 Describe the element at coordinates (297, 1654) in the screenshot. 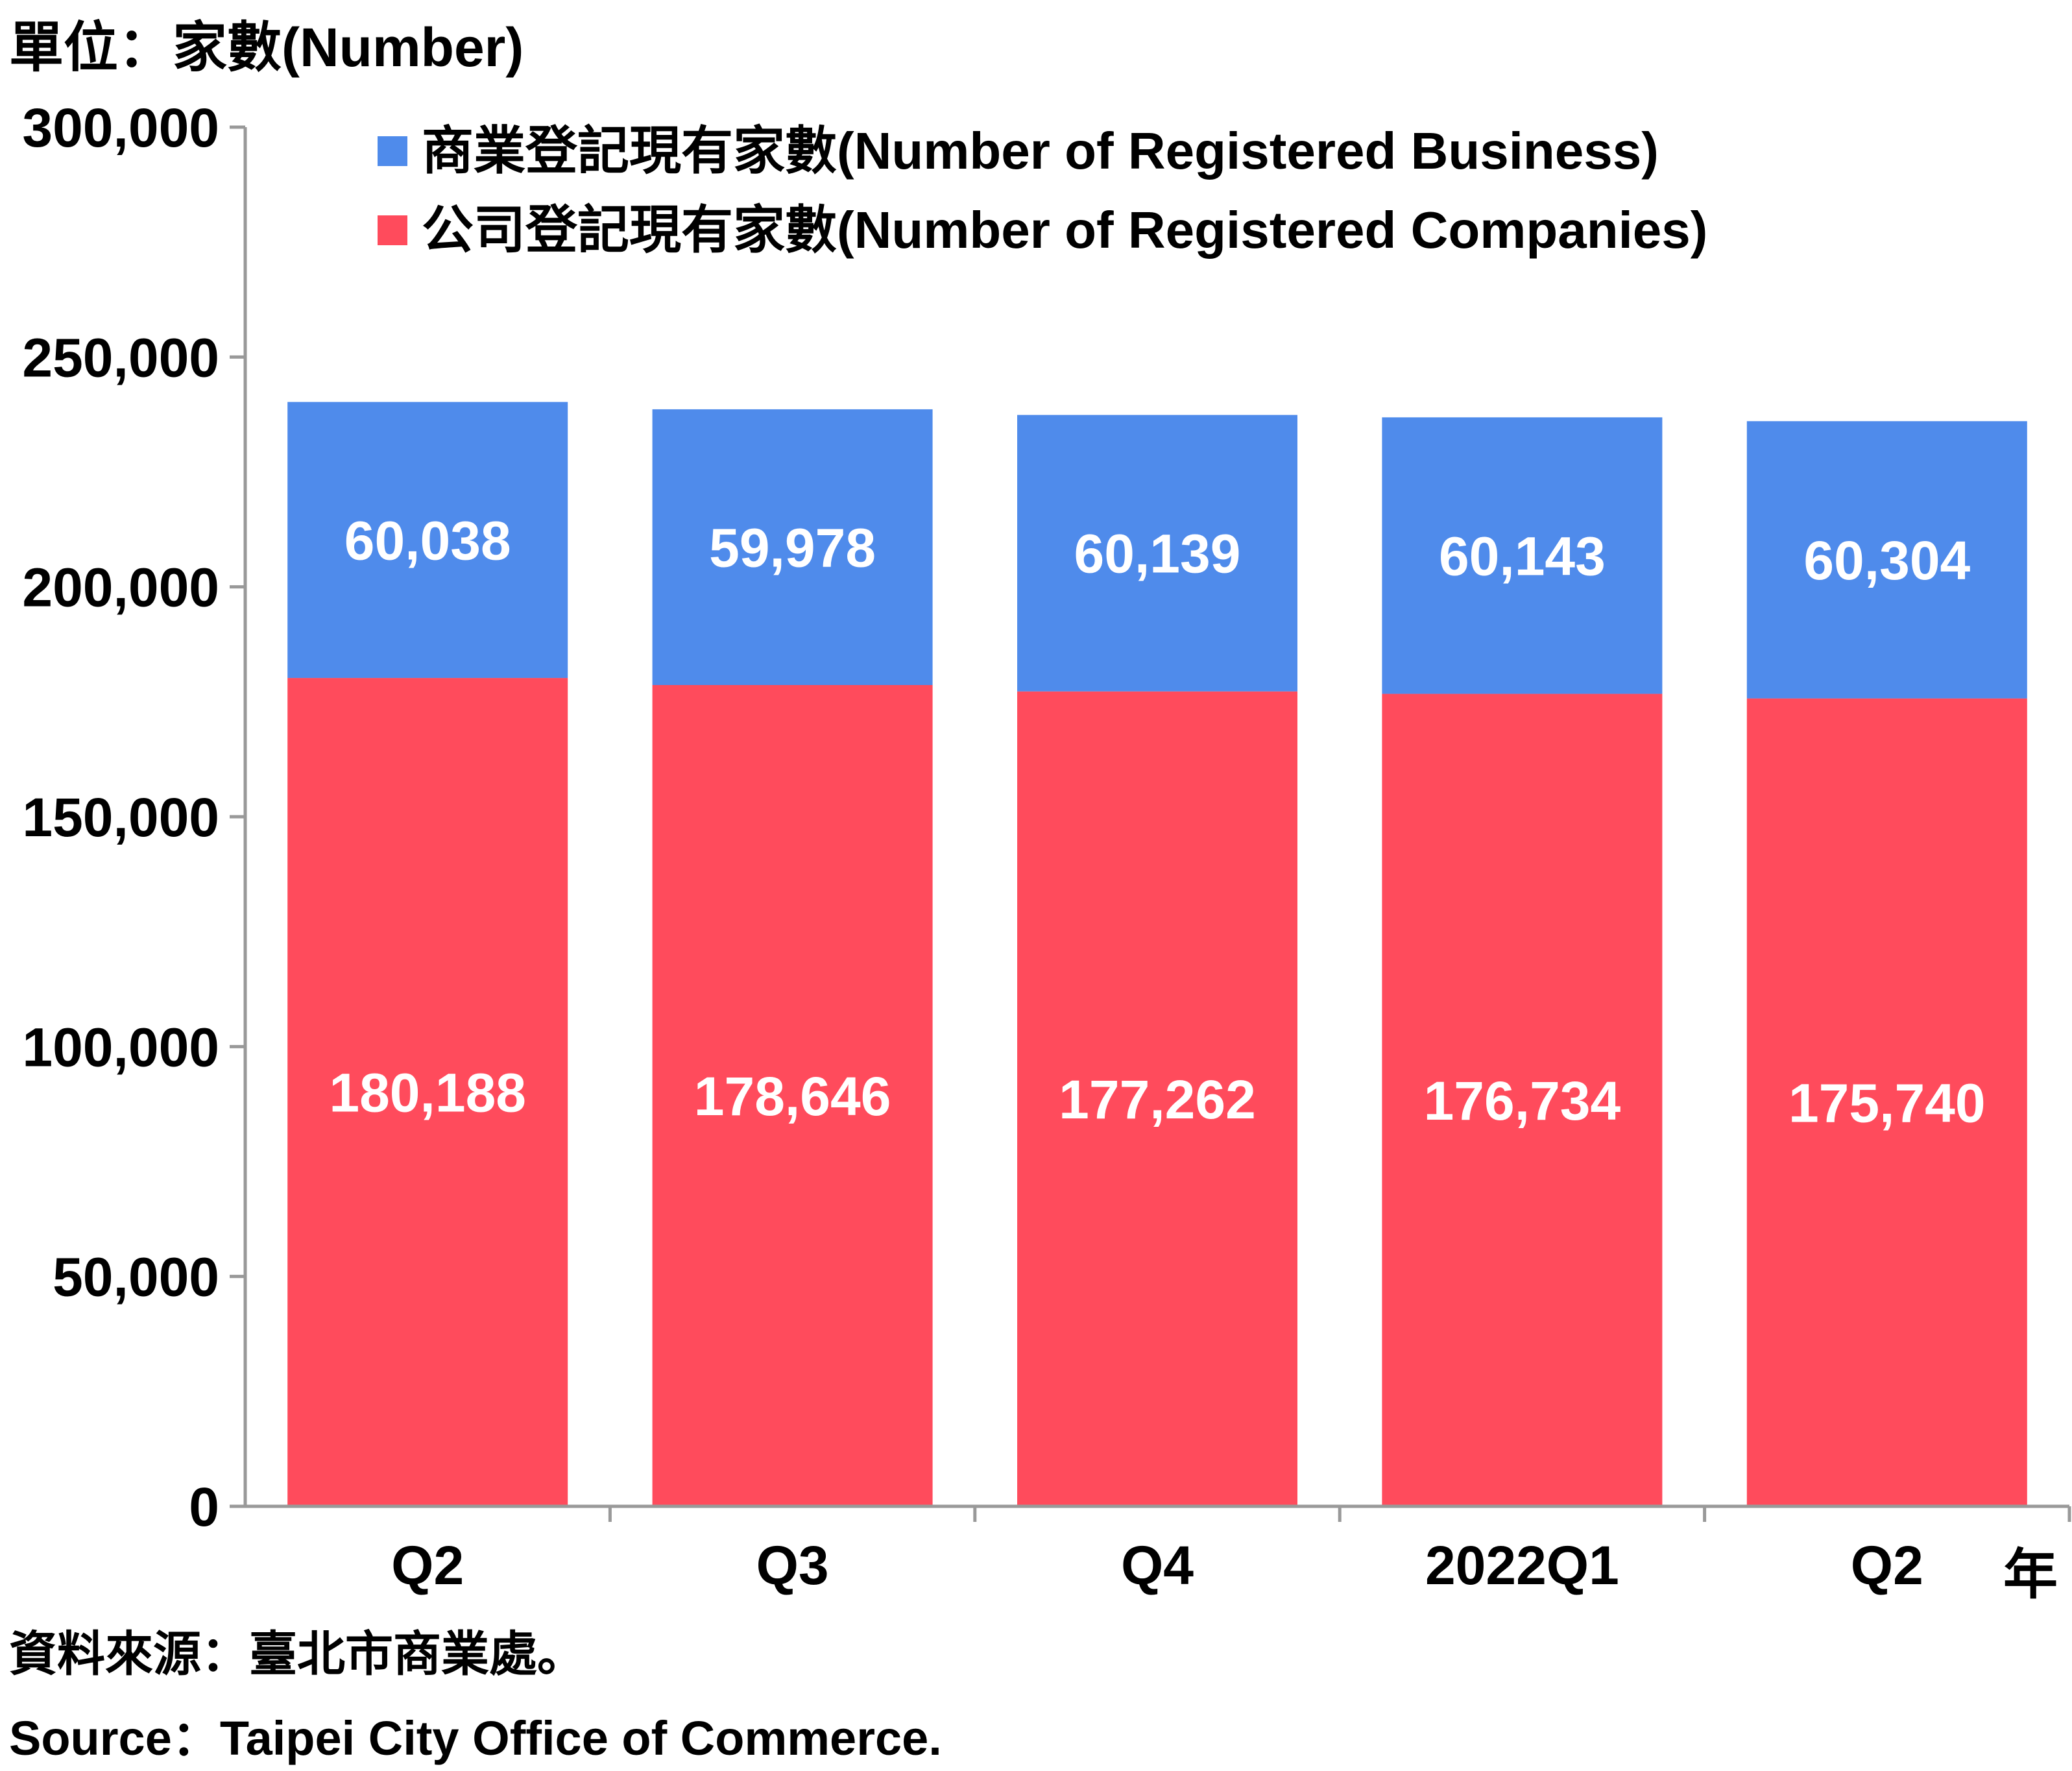

I see `source-note-zh: 資料來源：臺北市商業處。` at that location.